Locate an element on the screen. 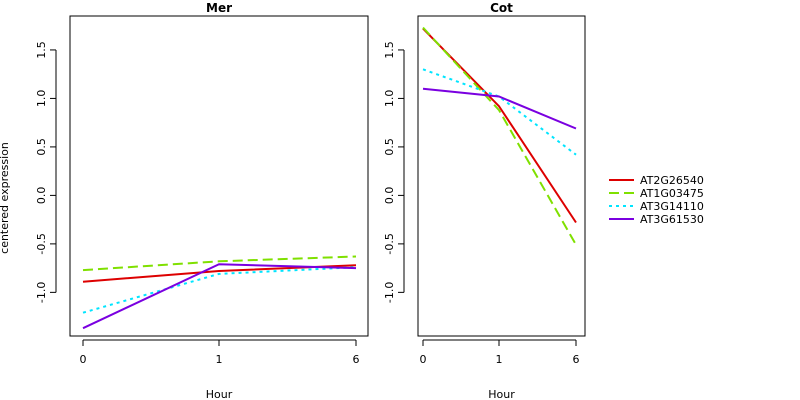 The image size is (800, 400). series-line-at2g26540 is located at coordinates (499, 125).